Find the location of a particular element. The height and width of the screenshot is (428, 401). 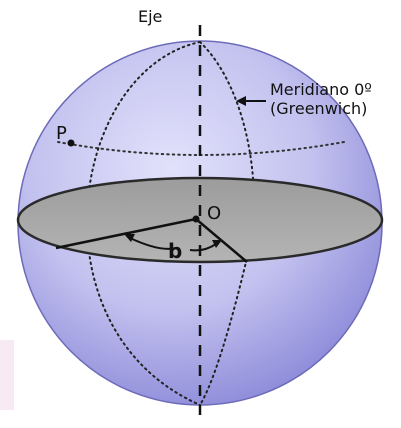

angle-arc is located at coordinates (153, 243).